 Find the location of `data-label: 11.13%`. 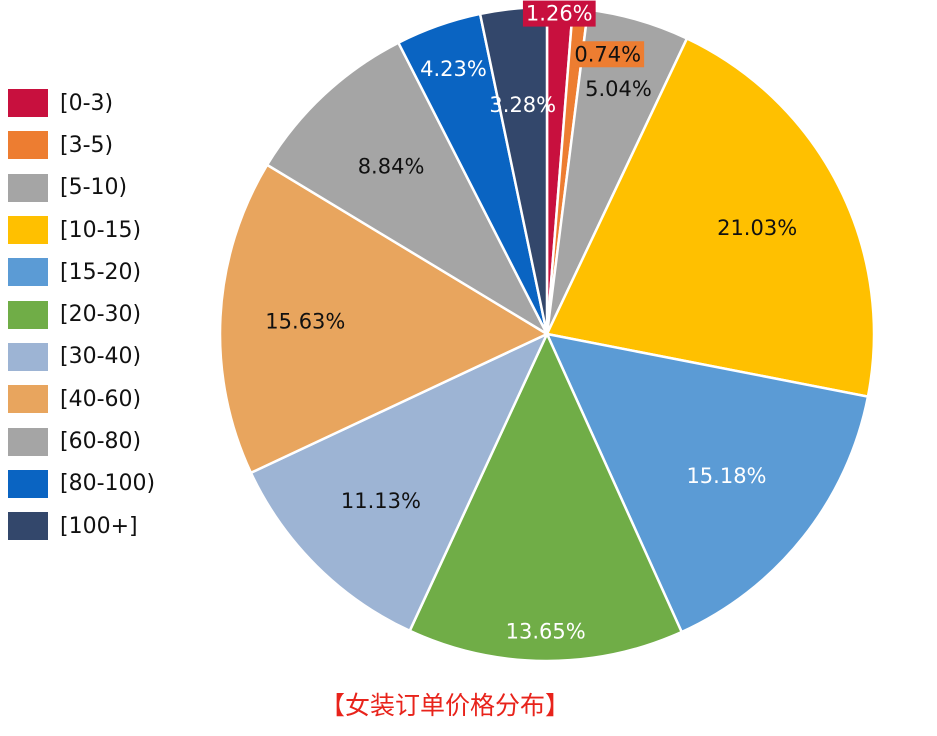

data-label: 11.13% is located at coordinates (381, 501).